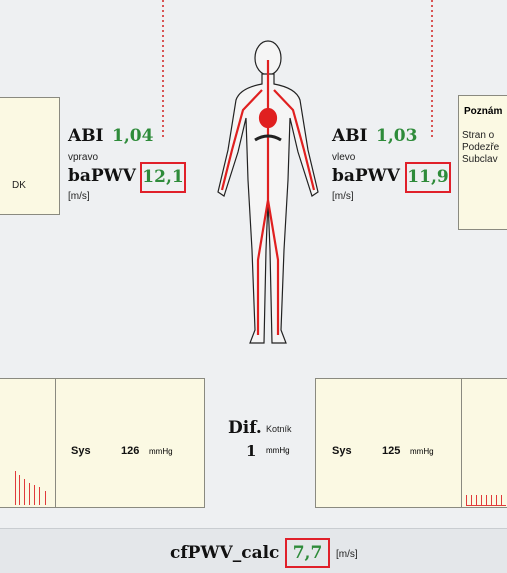  What do you see at coordinates (278, 450) in the screenshot?
I see `dif-unit: mmHg` at bounding box center [278, 450].